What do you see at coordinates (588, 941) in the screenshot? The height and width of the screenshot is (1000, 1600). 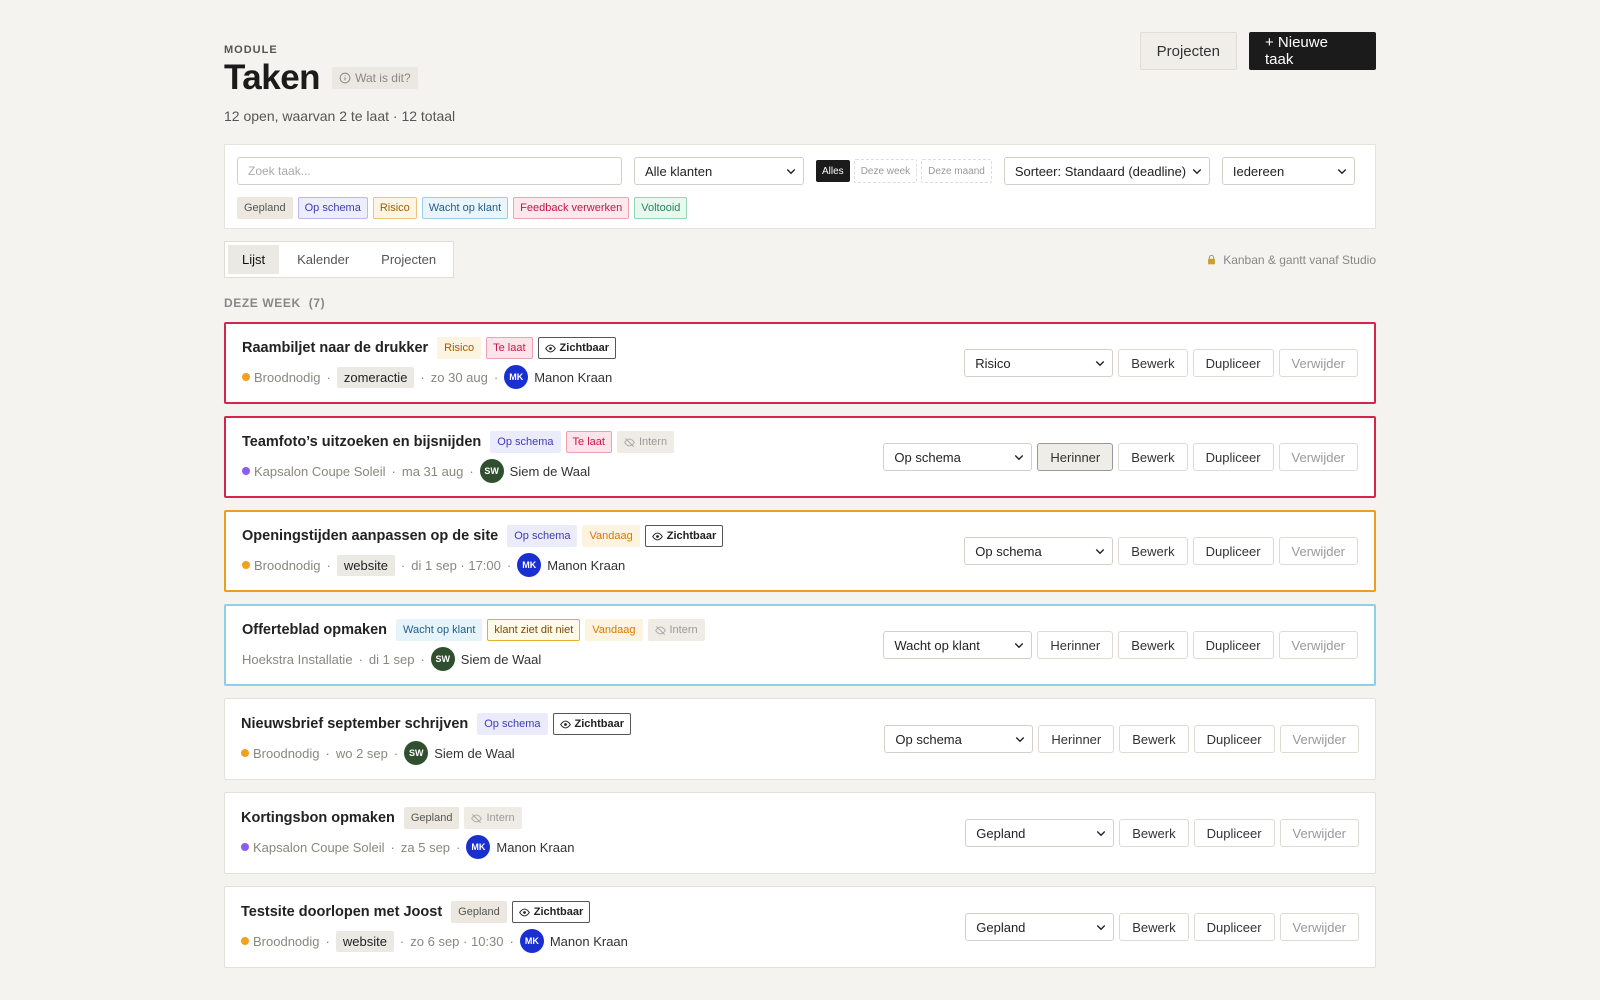 I see `assignee: Manon Kraan` at bounding box center [588, 941].